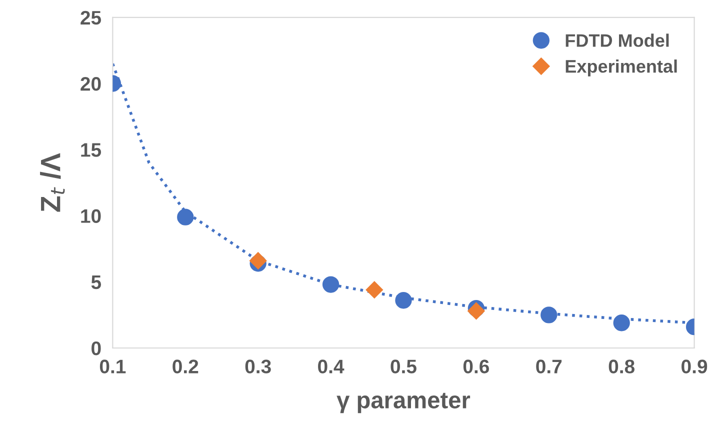  Describe the element at coordinates (258, 367) in the screenshot. I see `x-tick-label: 0.3` at that location.